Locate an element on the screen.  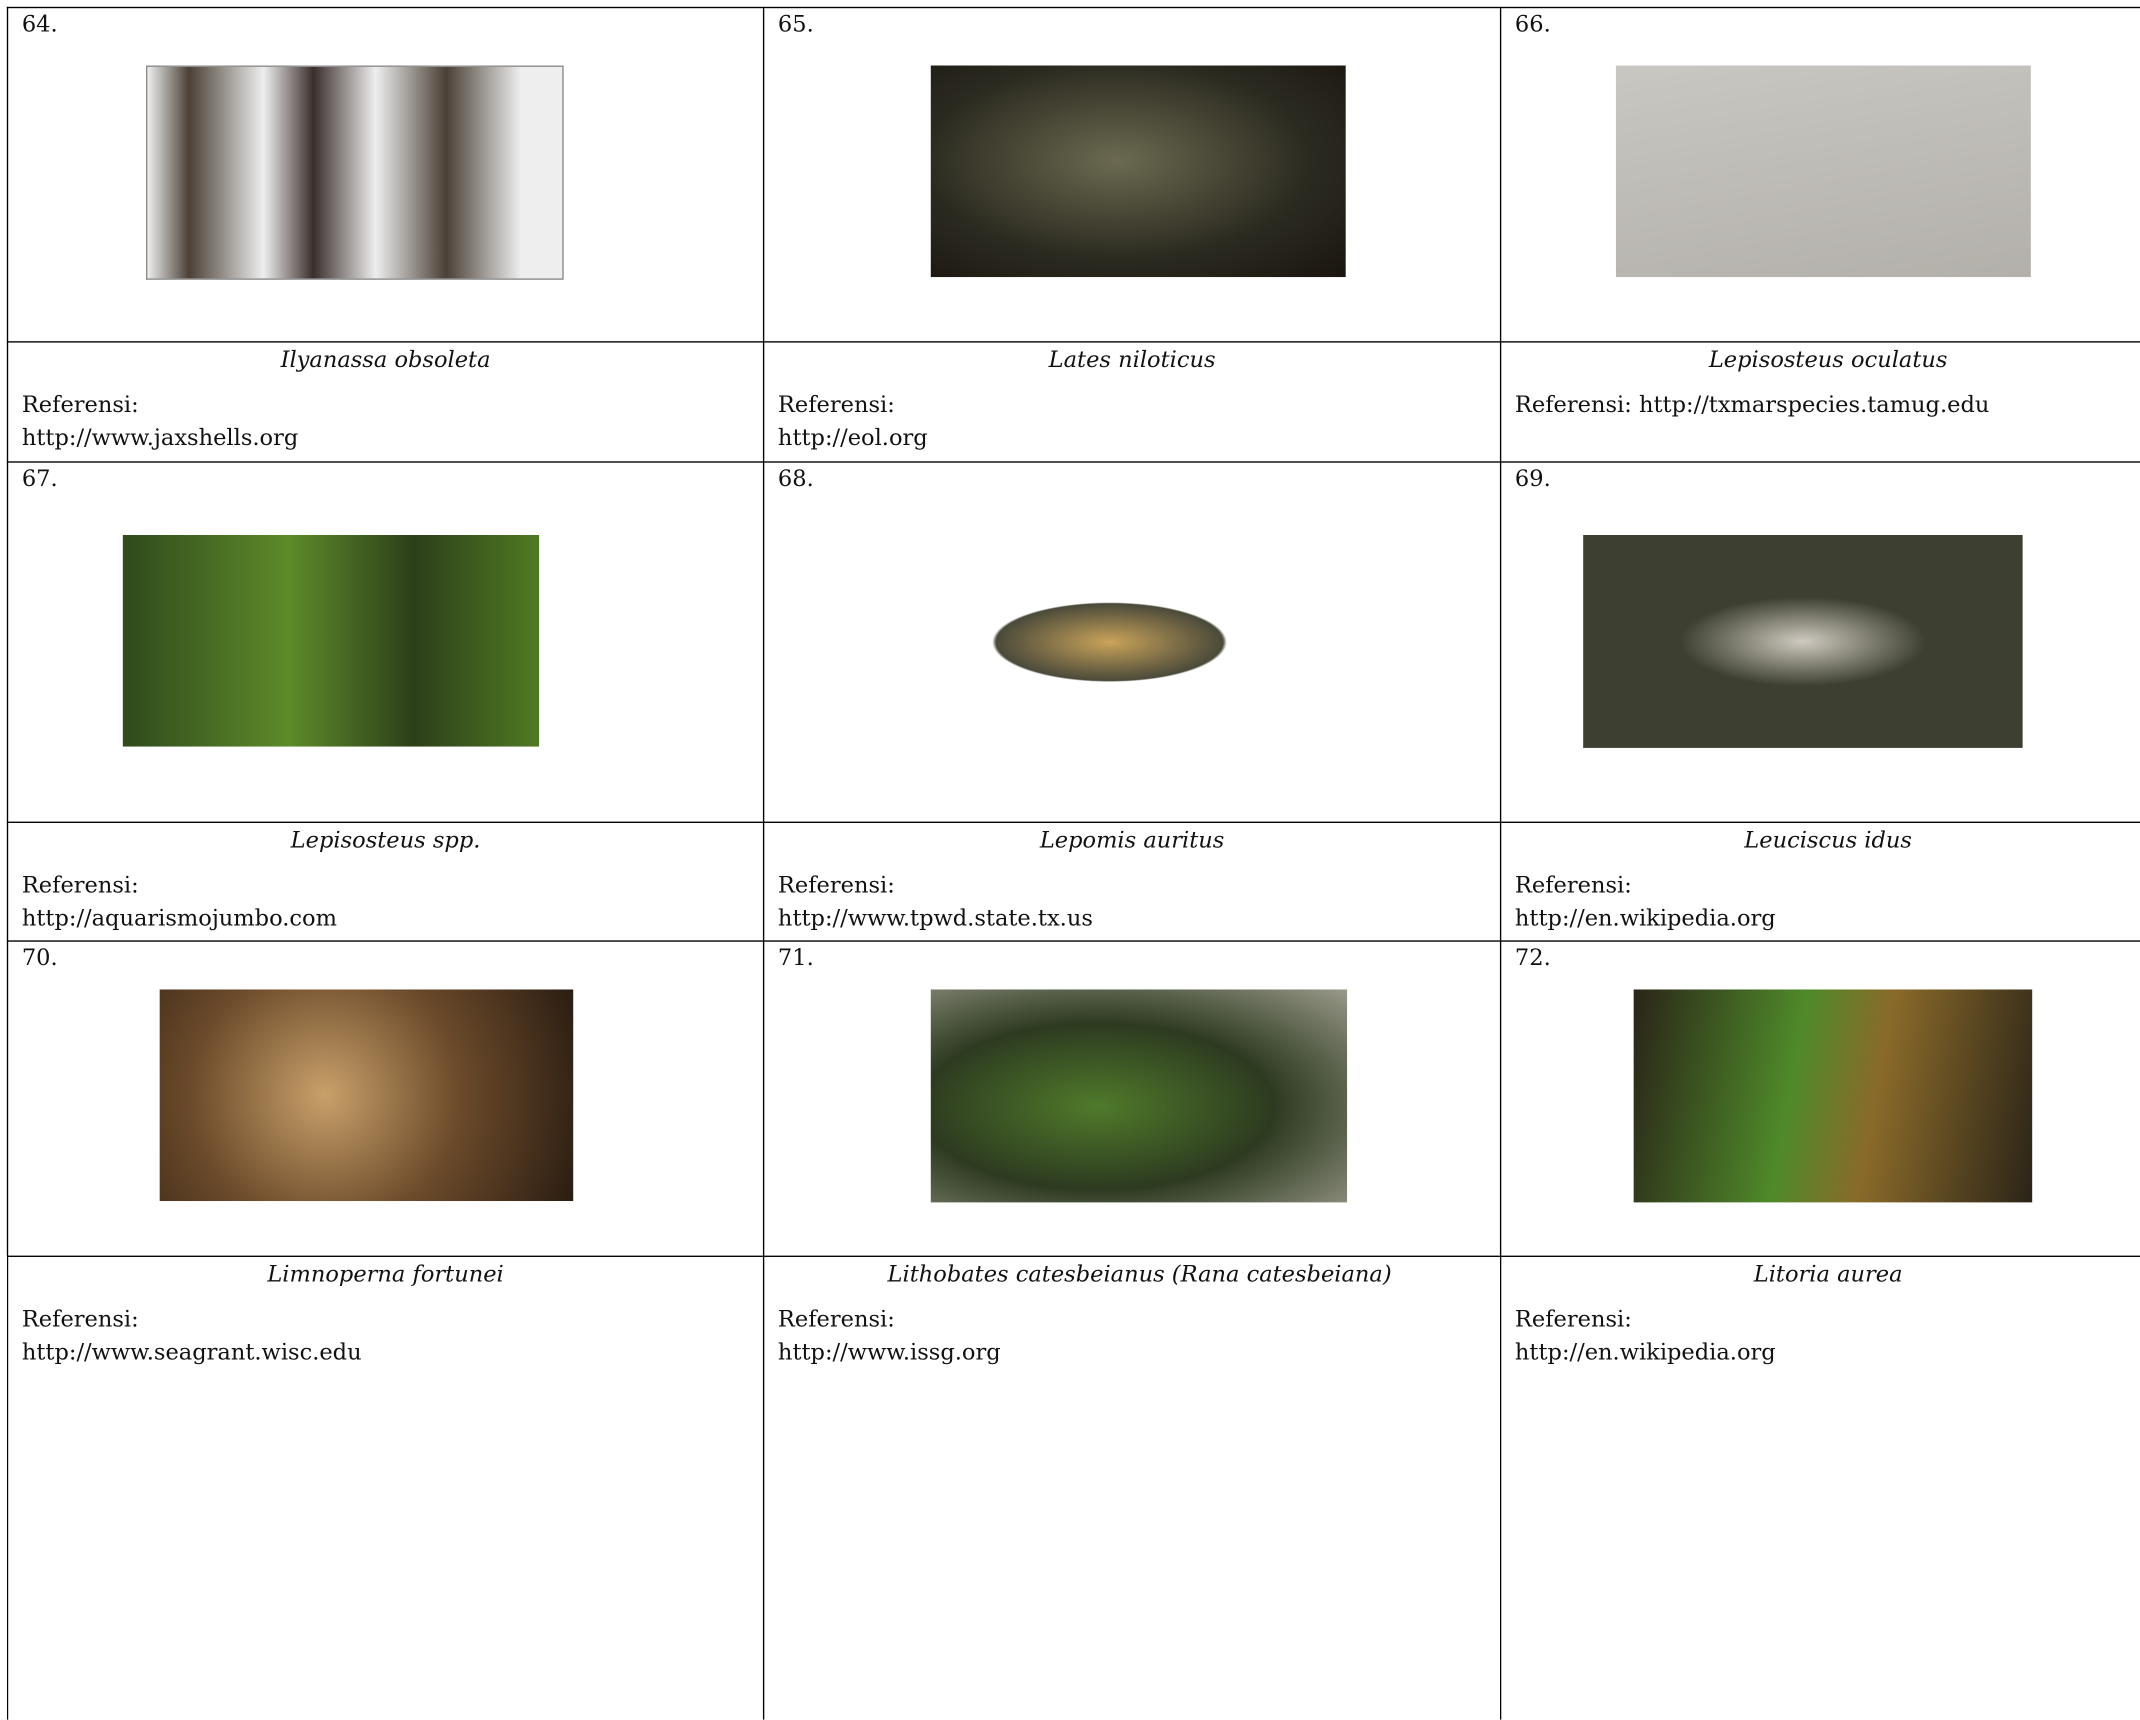
reference-url: http://www.jaxshells.org is located at coordinates (160, 437).